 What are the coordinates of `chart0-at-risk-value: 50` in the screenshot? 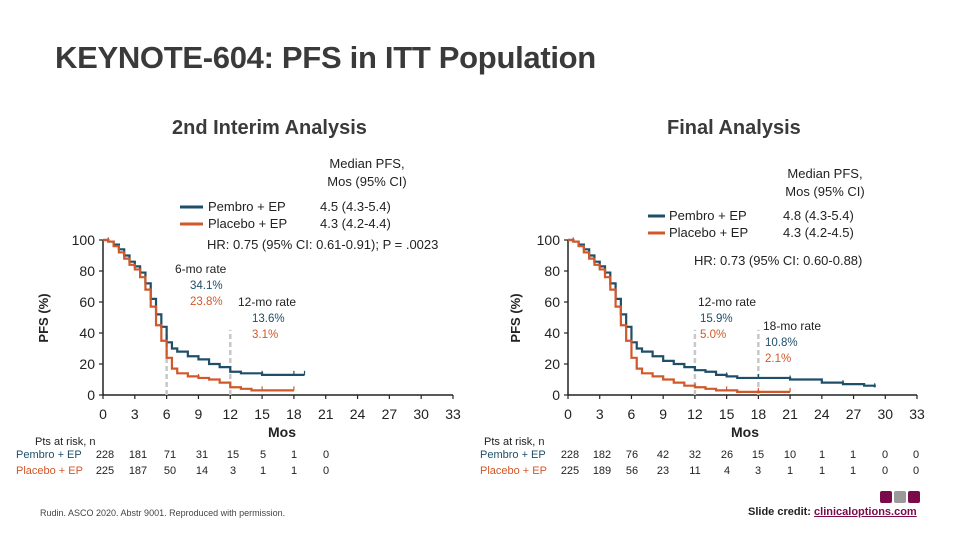 It's located at (170, 471).